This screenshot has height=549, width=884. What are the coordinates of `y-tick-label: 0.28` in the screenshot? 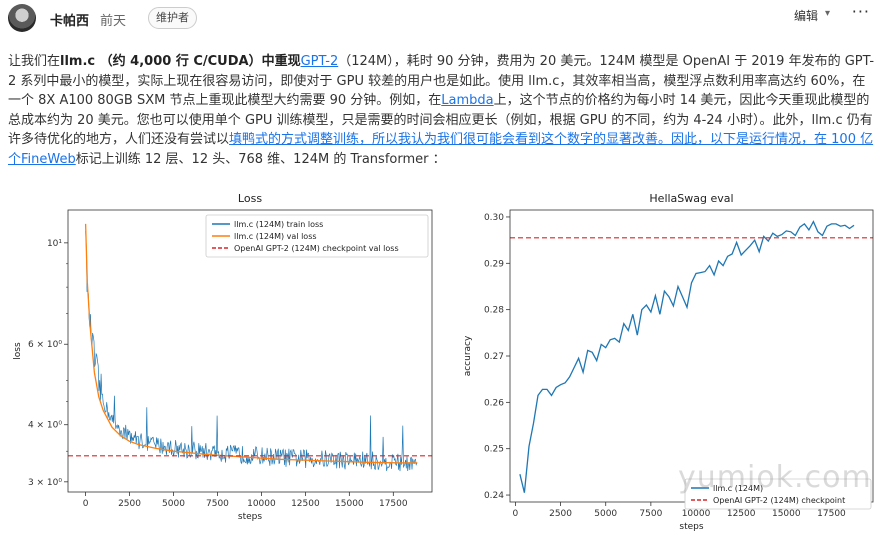 It's located at (494, 311).